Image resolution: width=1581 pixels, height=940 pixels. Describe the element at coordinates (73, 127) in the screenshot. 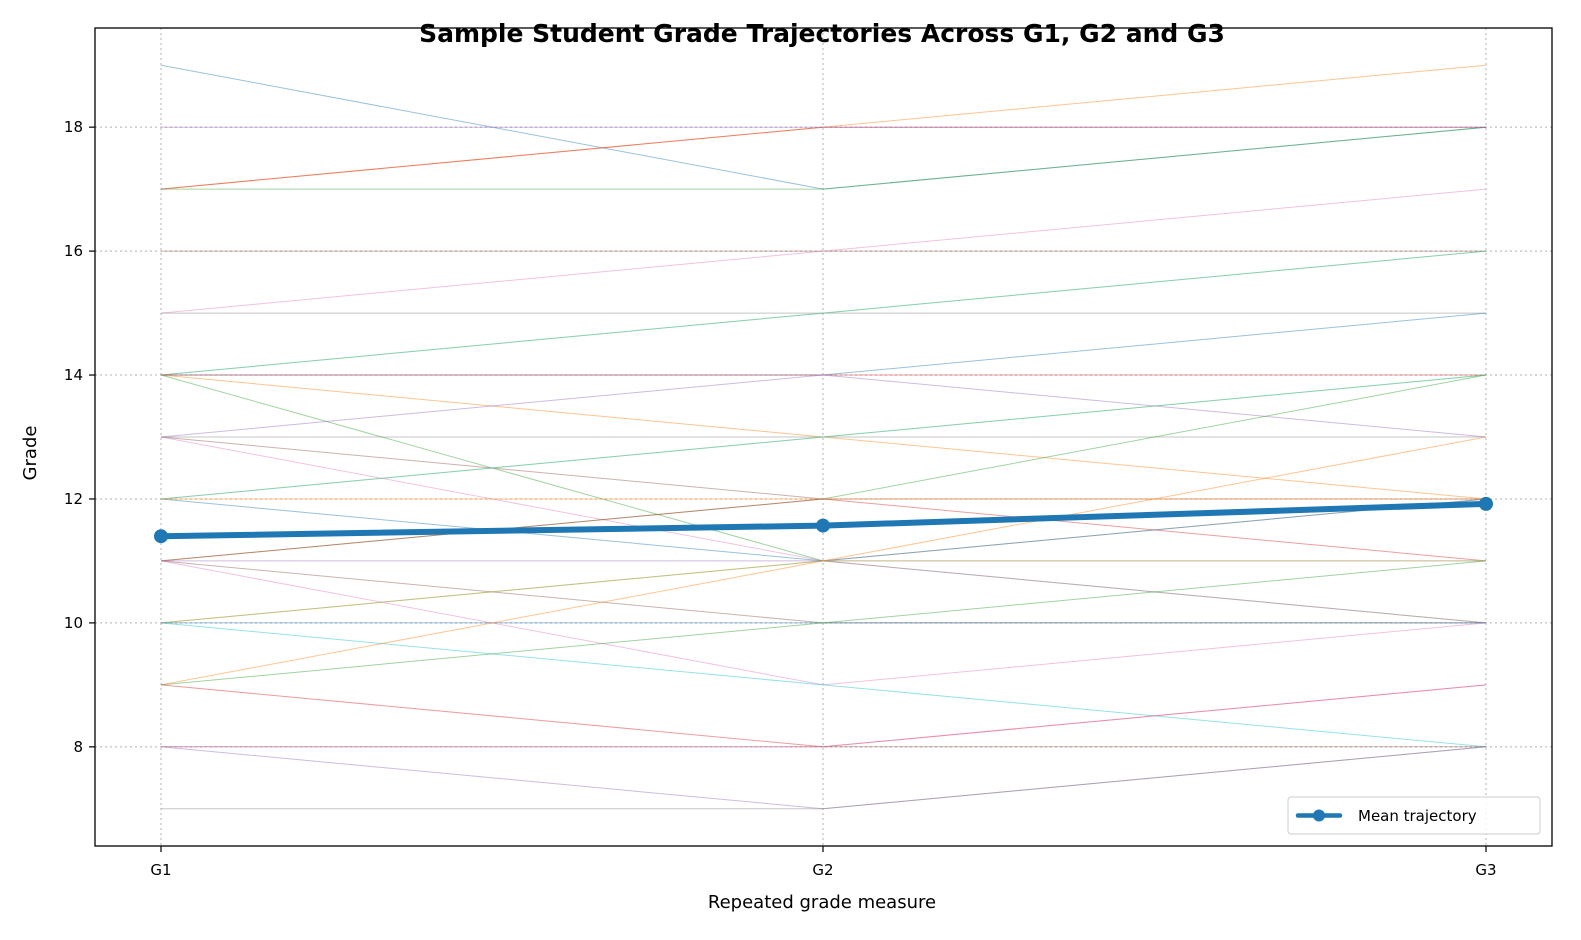

I see `y-tick-label-18: 18` at that location.